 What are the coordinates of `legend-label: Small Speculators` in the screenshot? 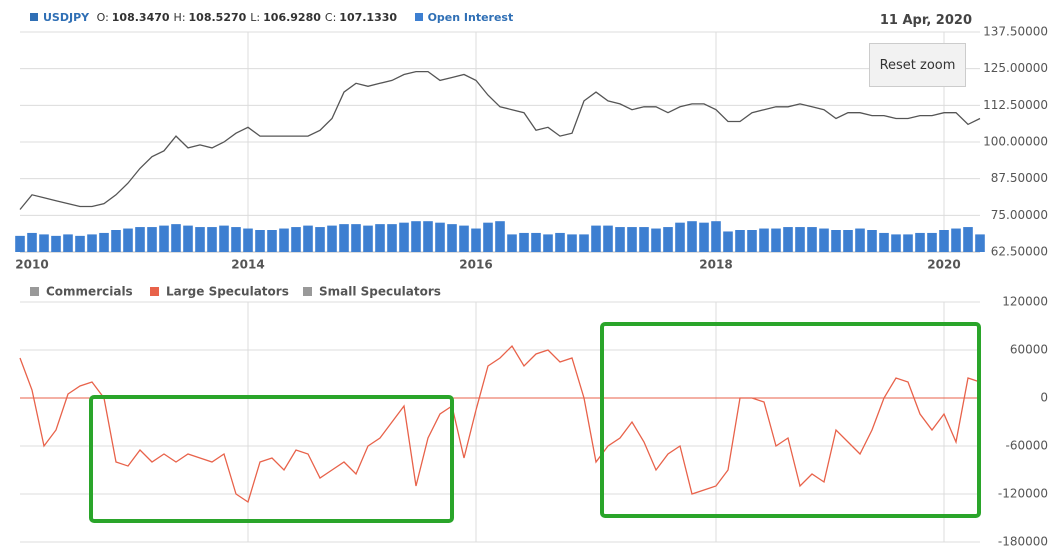 It's located at (380, 292).